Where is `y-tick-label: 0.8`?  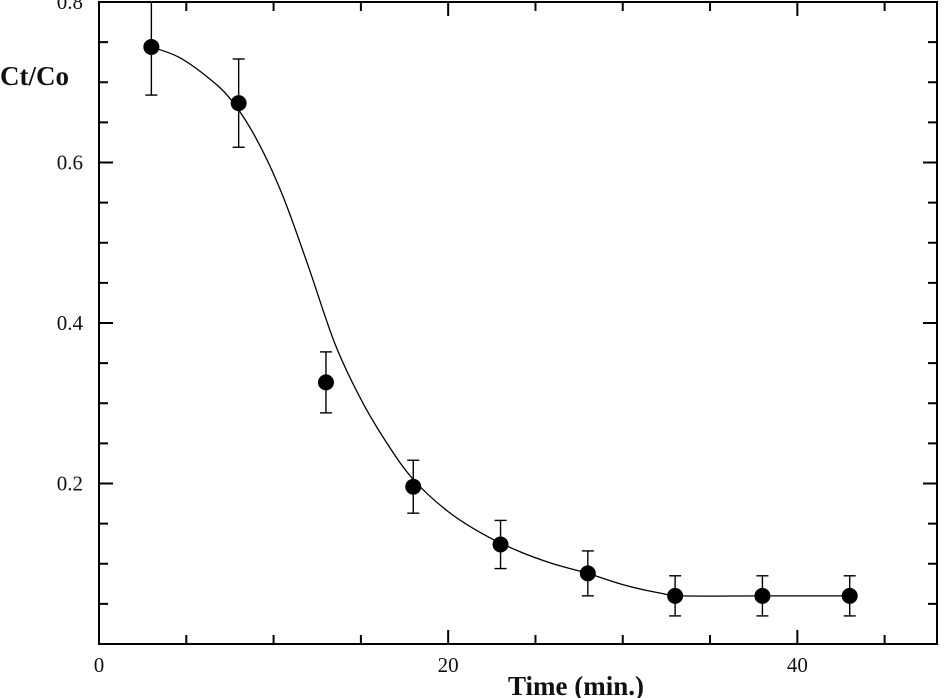
y-tick-label: 0.8 is located at coordinates (70, 7).